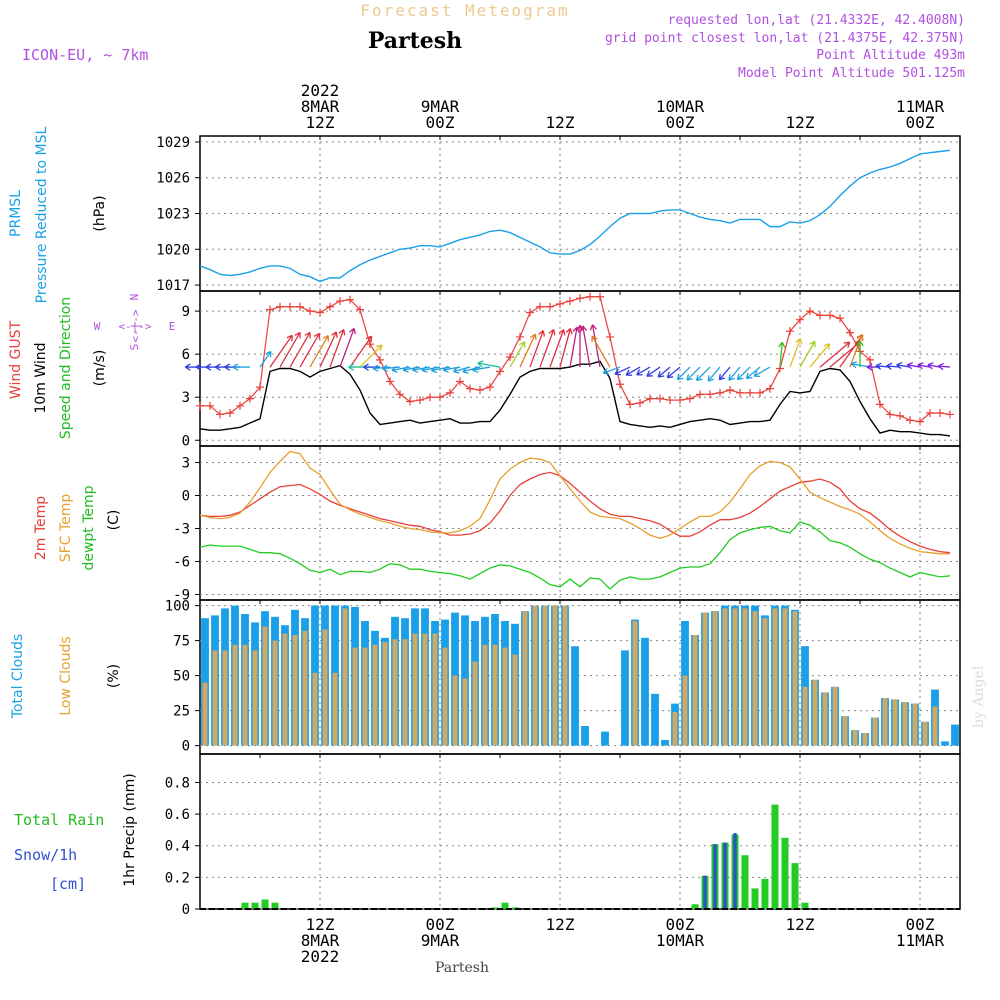 This screenshot has width=1000, height=1000. I want to click on compass-west: W, so click(97, 326).